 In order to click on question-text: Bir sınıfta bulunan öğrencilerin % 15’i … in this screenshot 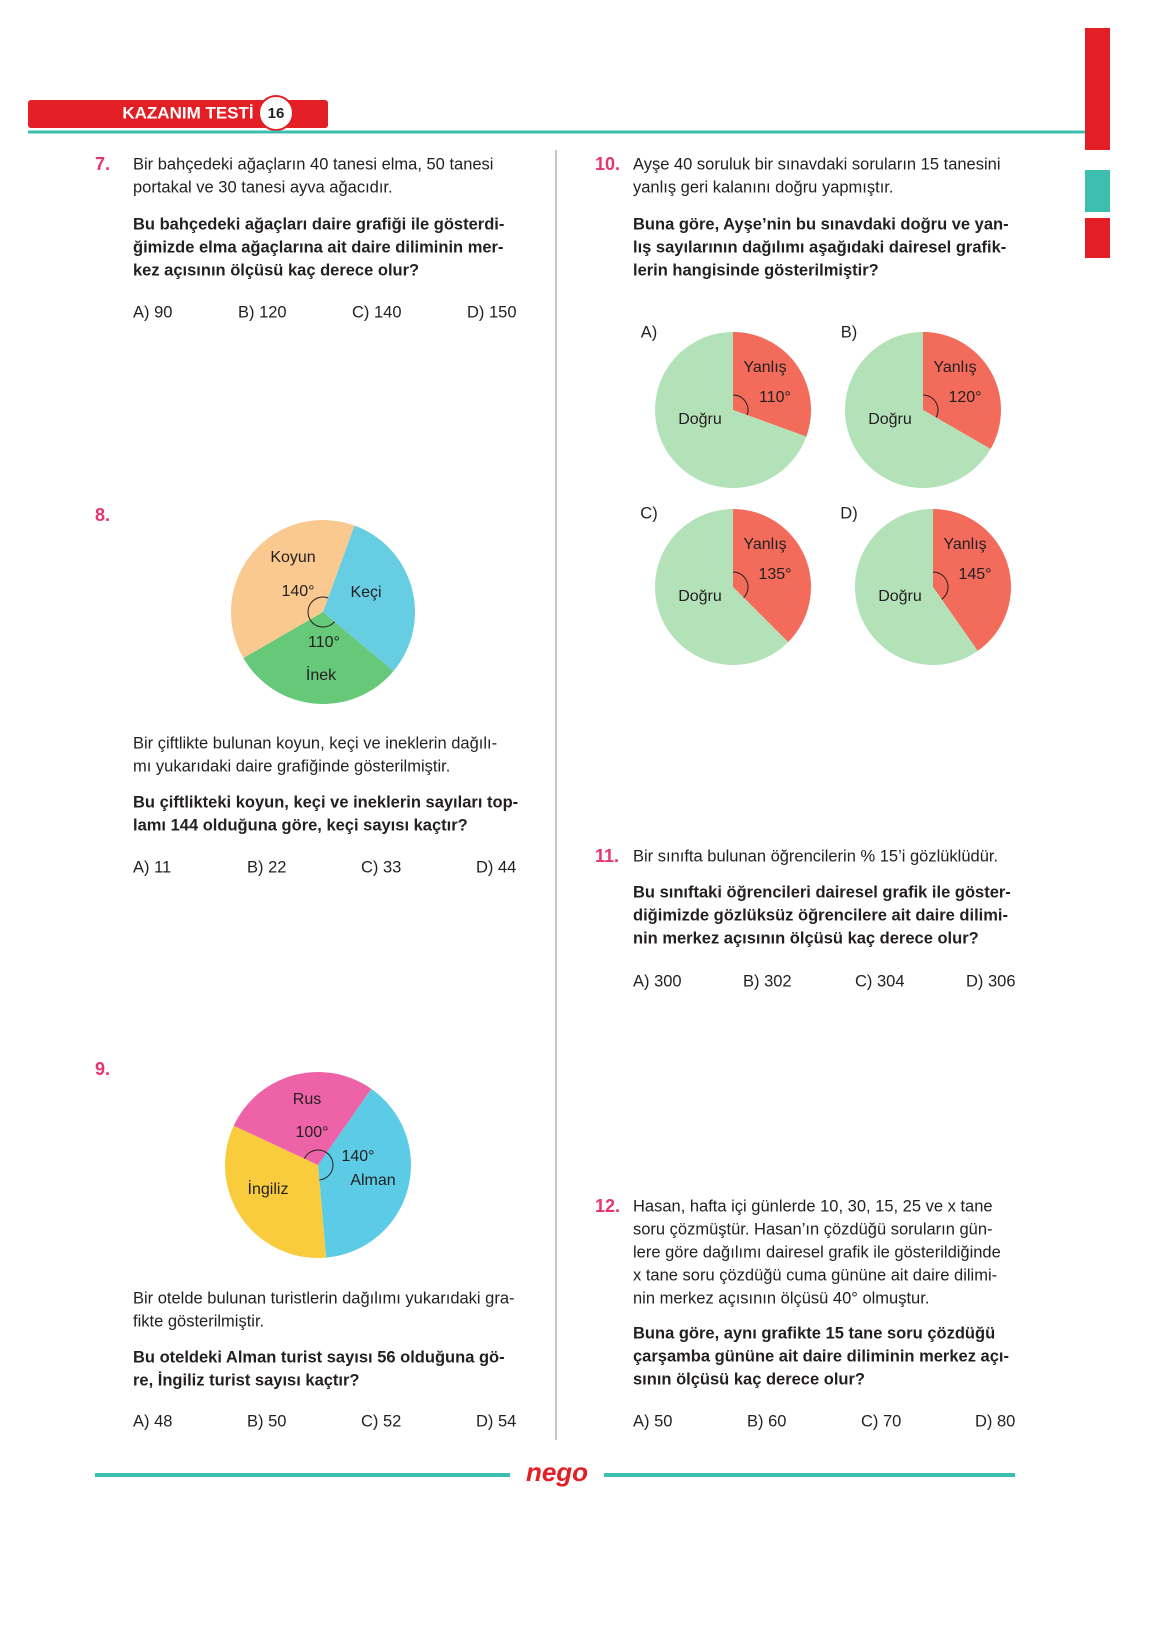, I will do `click(815, 856)`.